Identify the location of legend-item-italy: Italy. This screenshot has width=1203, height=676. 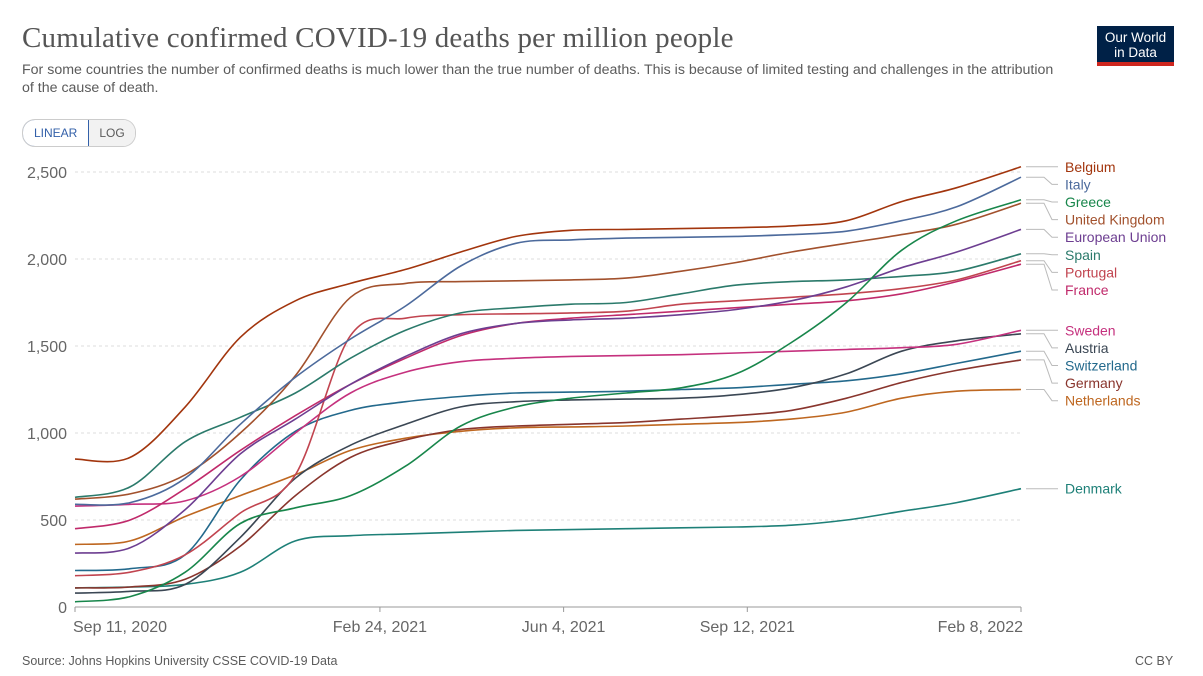
(1058, 184).